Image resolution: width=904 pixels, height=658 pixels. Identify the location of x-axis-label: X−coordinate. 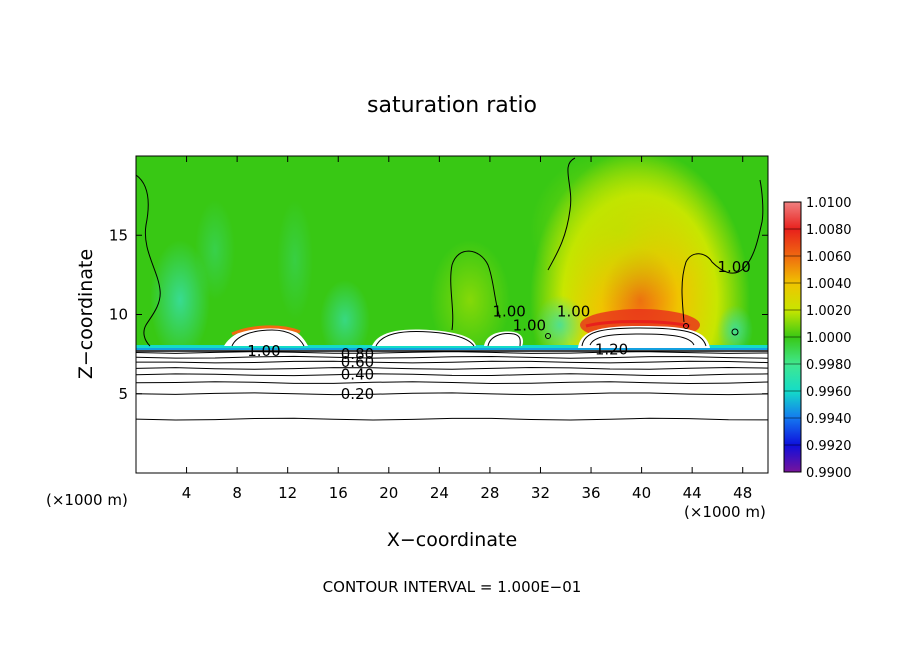
(452, 540).